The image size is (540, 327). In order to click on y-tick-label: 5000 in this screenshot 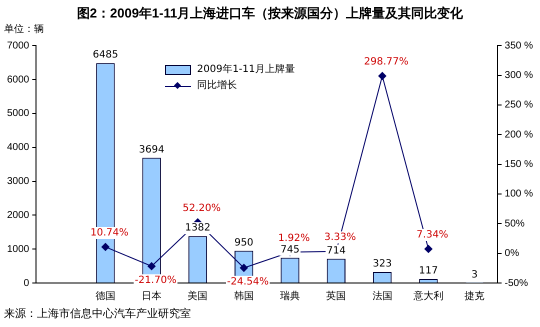, I will do `click(18, 114)`.